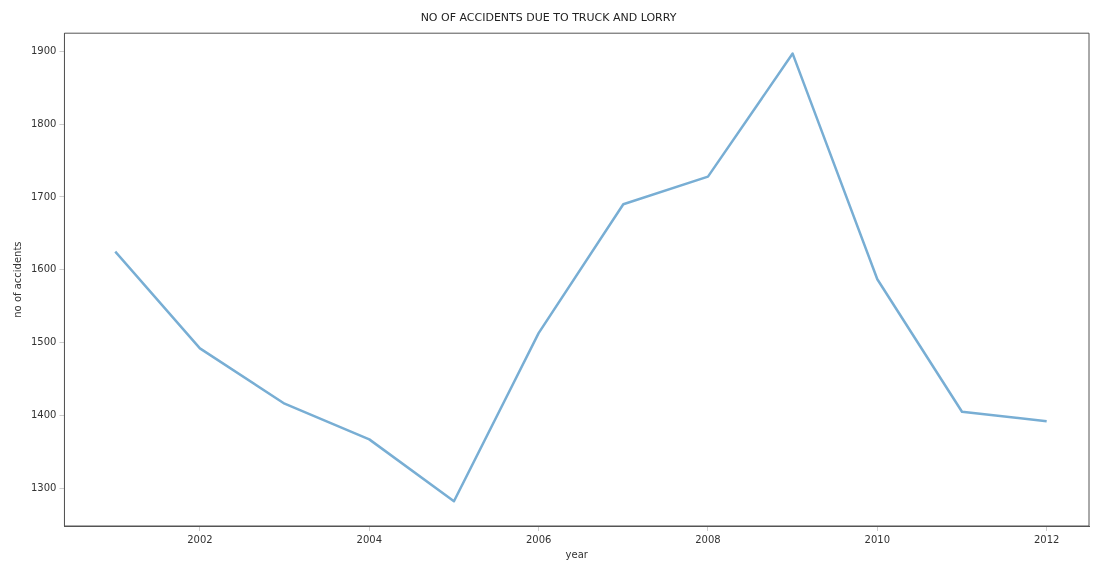 Image resolution: width=1105 pixels, height=569 pixels. I want to click on y-tick-label: 1800, so click(44, 123).